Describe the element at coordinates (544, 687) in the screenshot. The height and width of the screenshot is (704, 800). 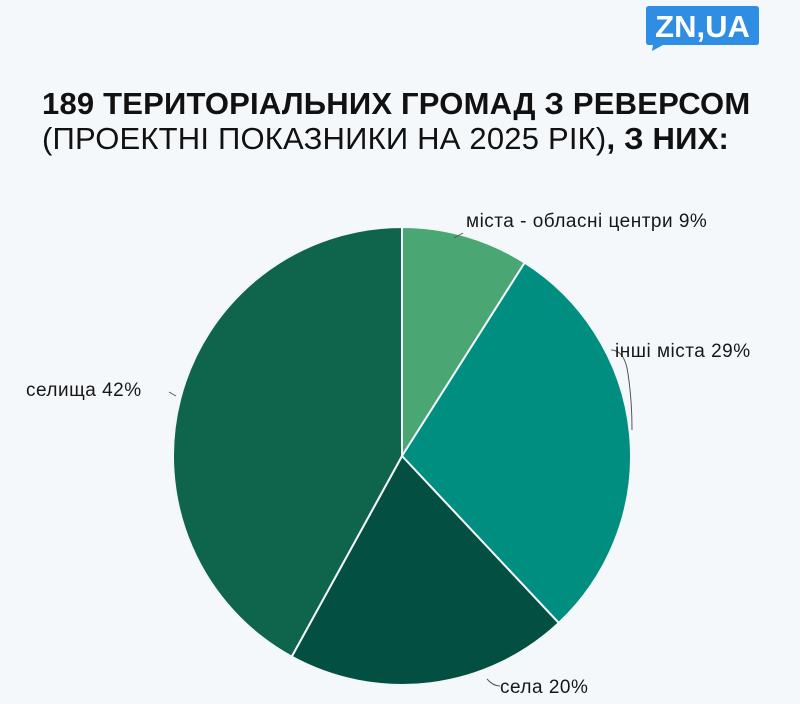
I see `slice-label-villages: села 20%` at that location.